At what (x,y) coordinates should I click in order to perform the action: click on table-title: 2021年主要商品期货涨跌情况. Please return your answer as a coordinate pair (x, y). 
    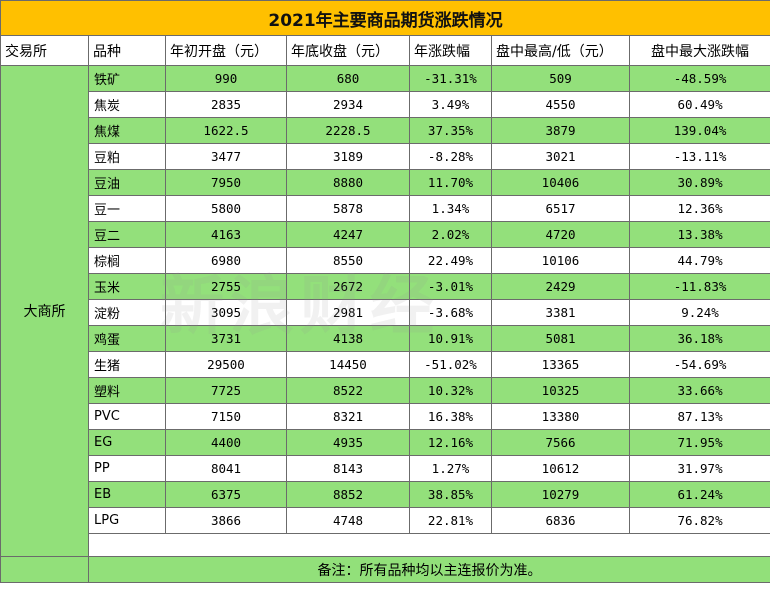
    Looking at the image, I should click on (385, 18).